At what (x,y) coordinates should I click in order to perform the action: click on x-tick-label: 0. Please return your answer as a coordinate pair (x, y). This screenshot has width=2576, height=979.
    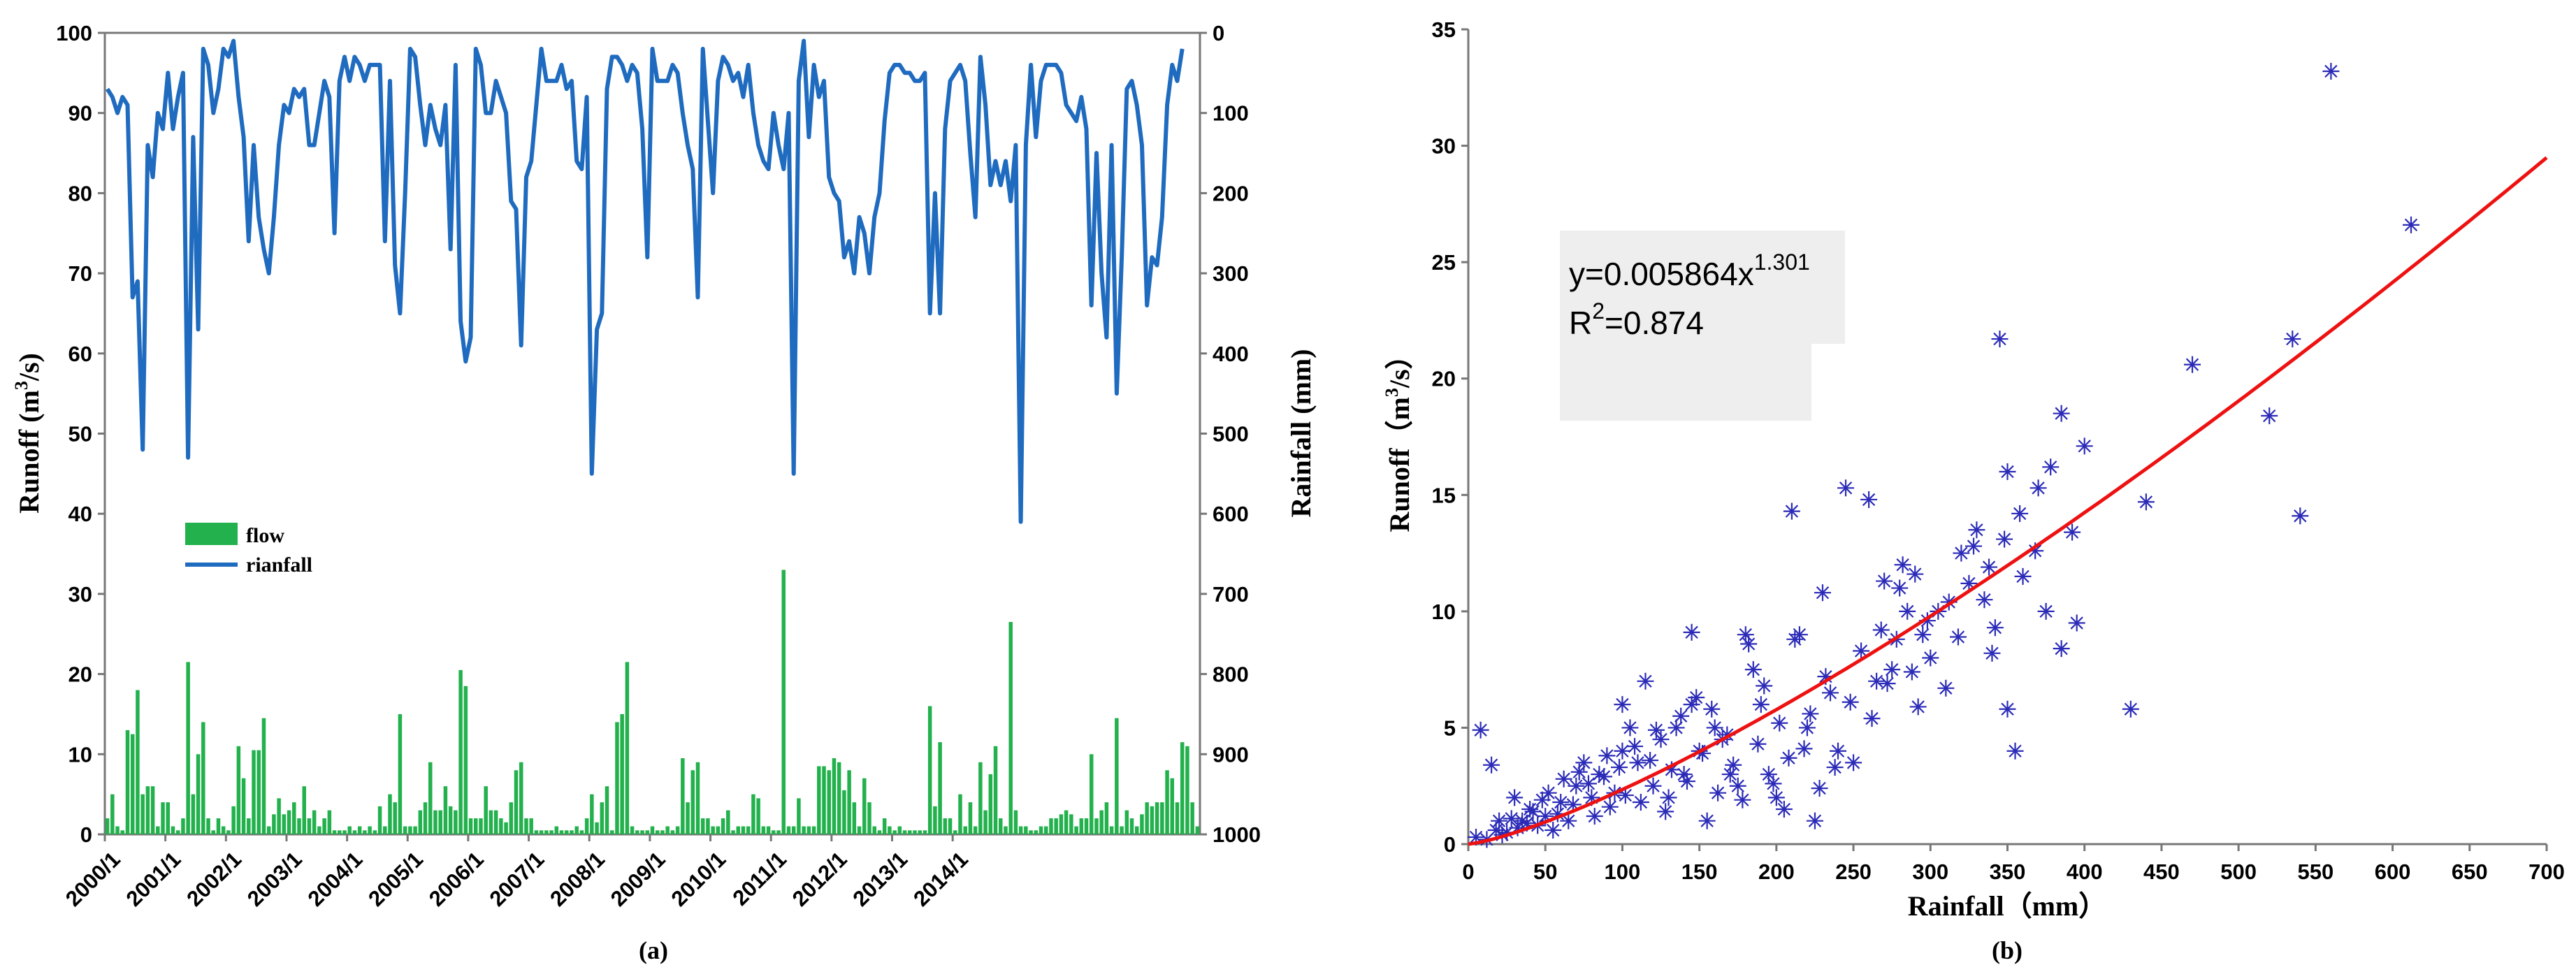
    Looking at the image, I should click on (1468, 872).